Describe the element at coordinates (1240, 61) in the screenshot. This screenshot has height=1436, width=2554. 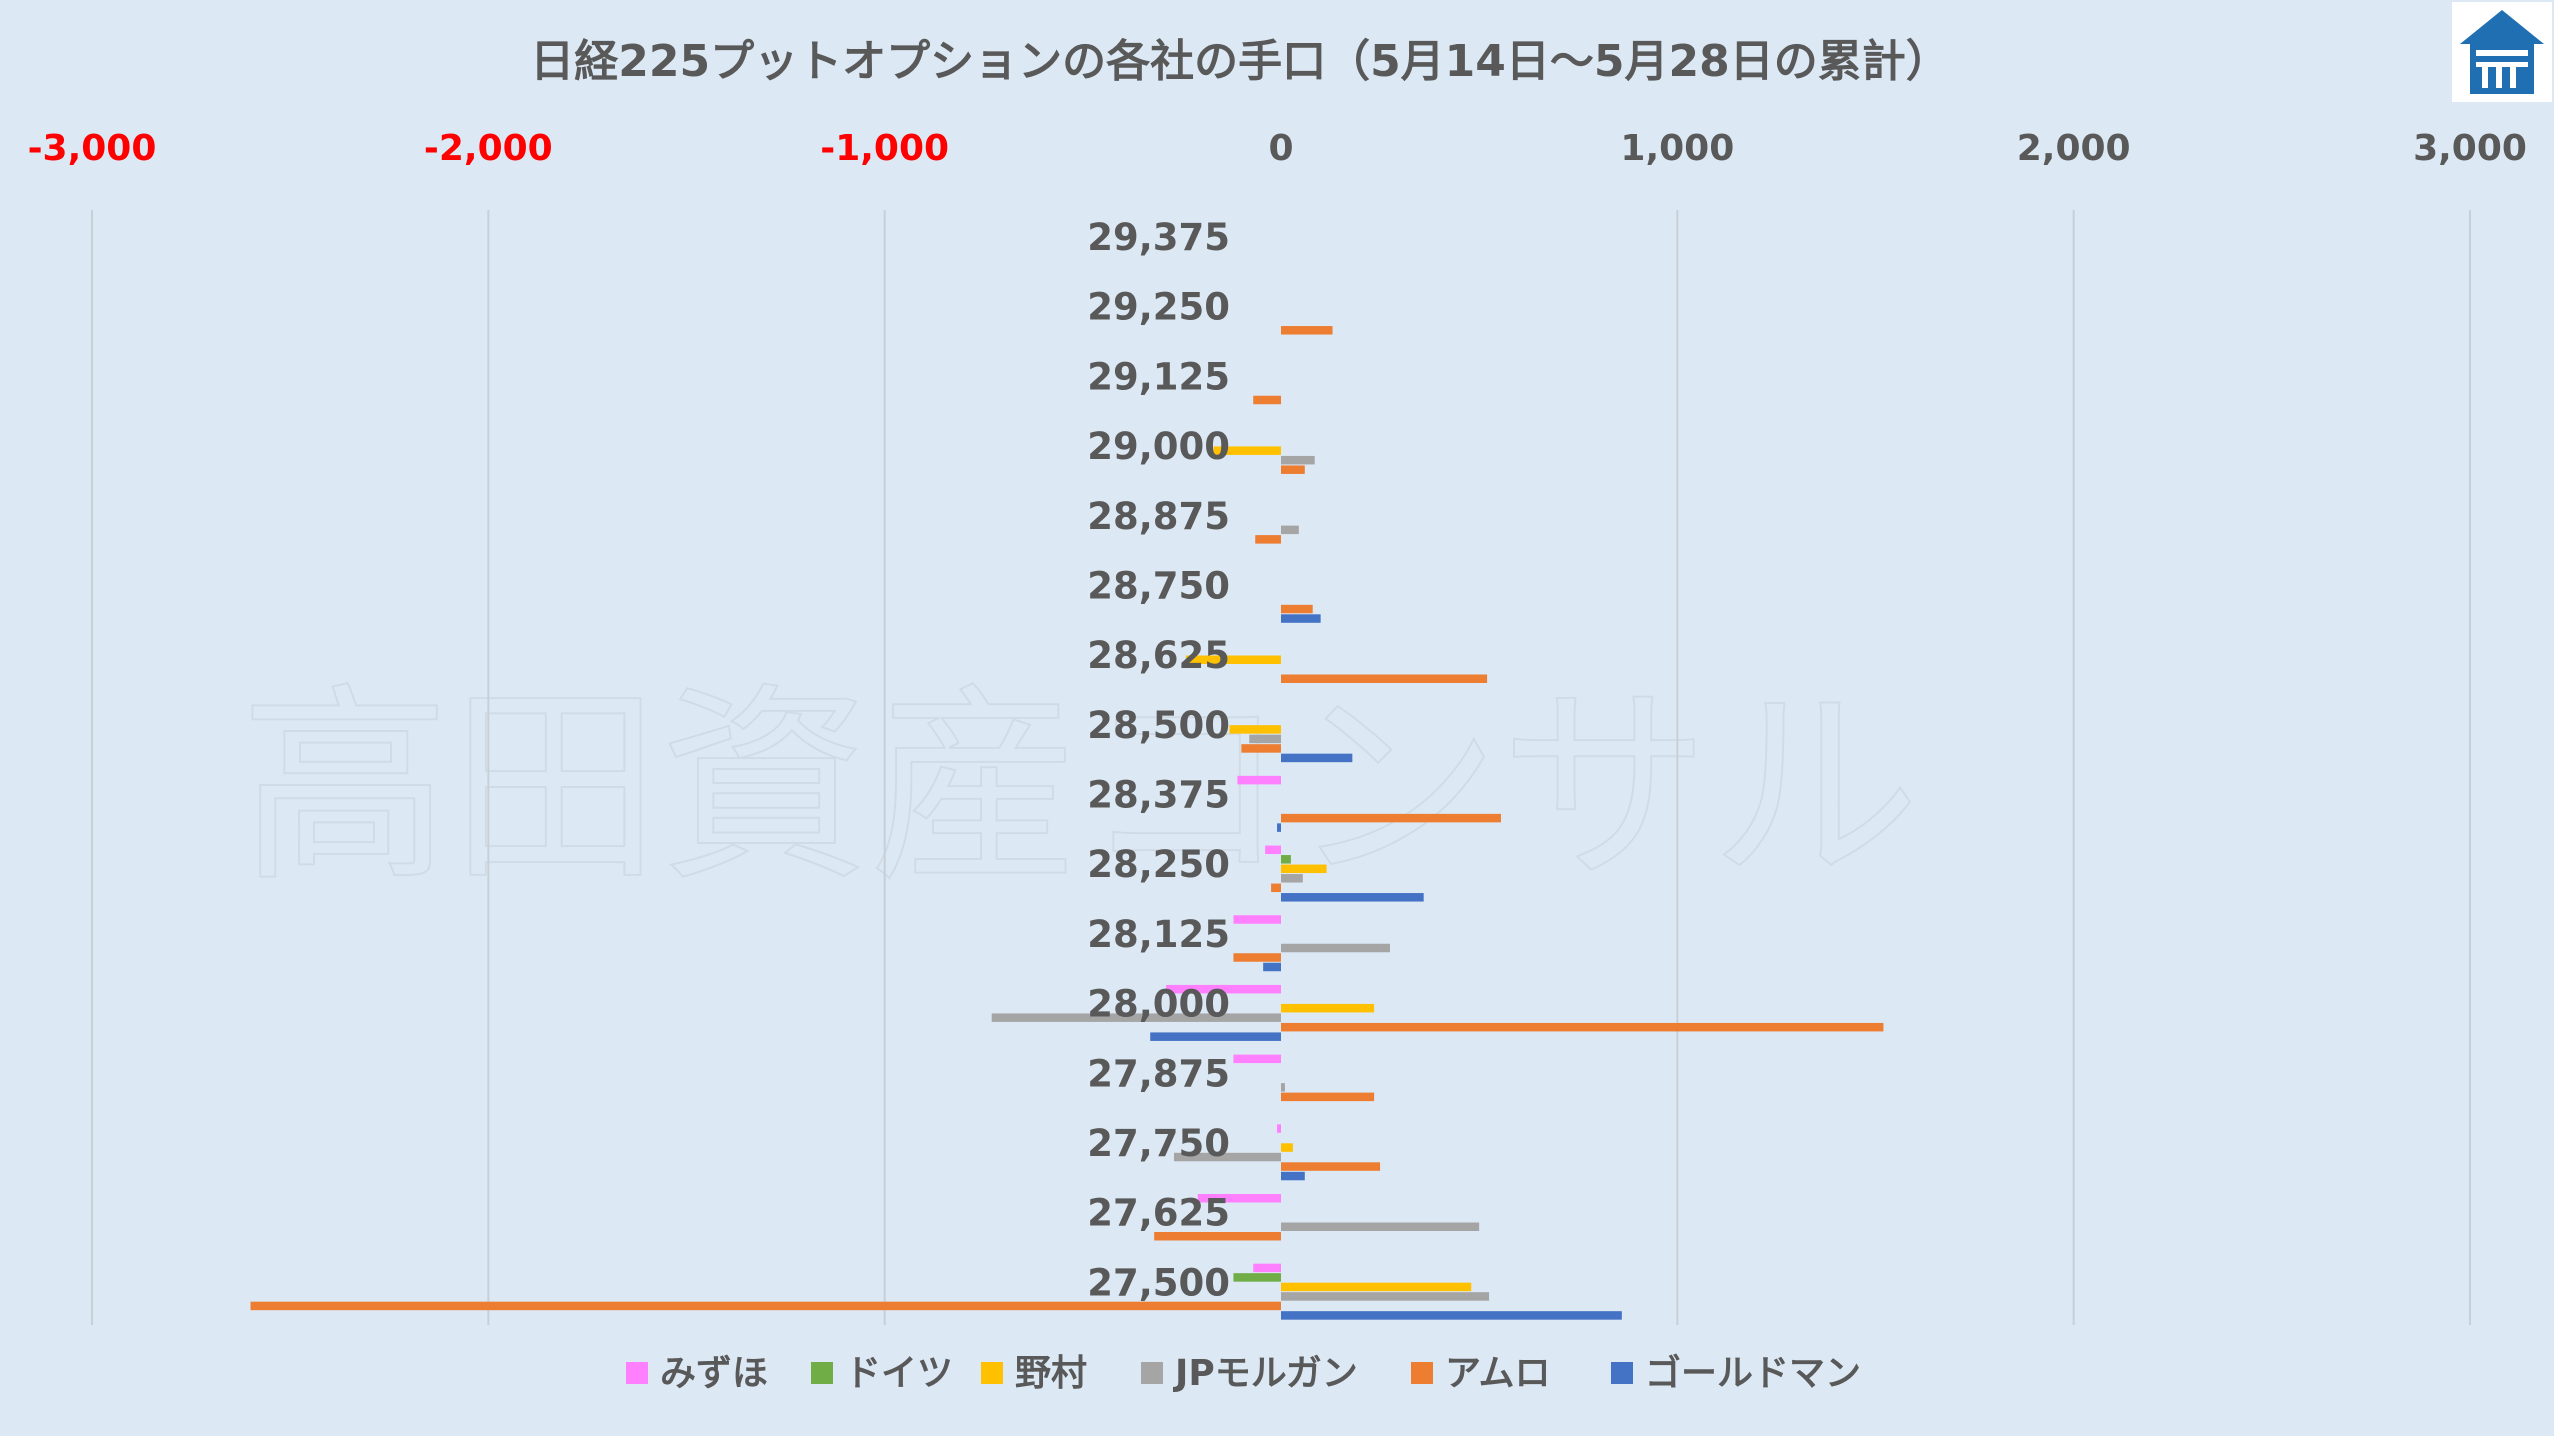
I see `chart-title: 日経225プットオプションの各社の手口（5月14日～5月28日の累計）` at that location.